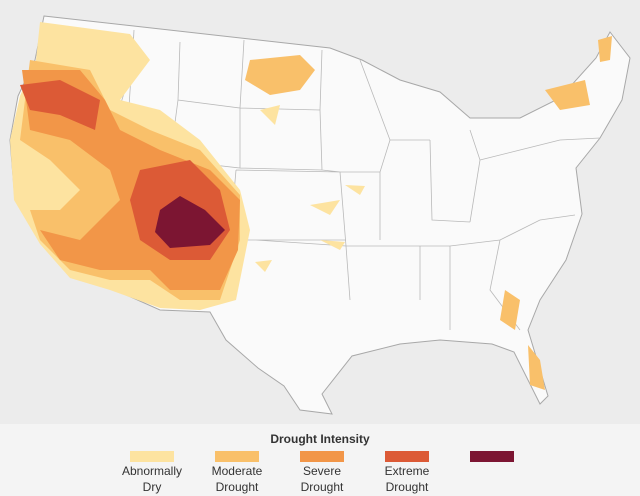 The height and width of the screenshot is (496, 640). I want to click on legend-label: Extreme, so click(407, 471).